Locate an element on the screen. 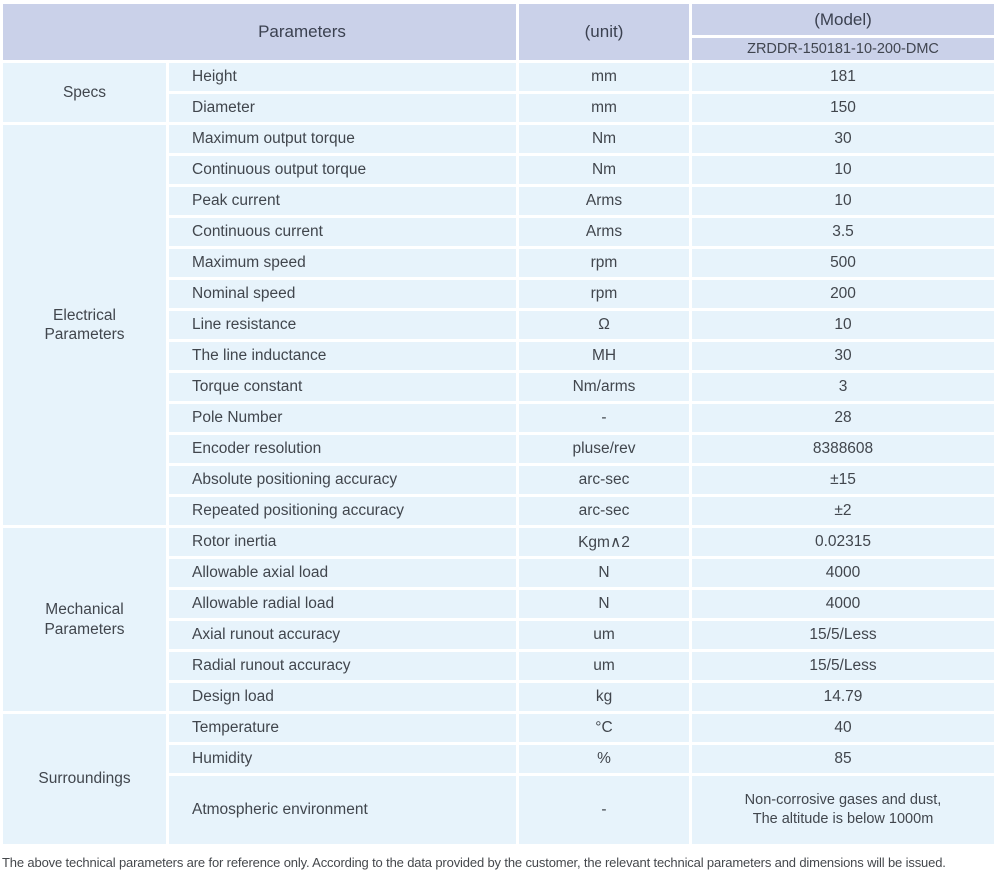 The image size is (1000, 877). table-row: Humidity% 85 is located at coordinates (498, 759).